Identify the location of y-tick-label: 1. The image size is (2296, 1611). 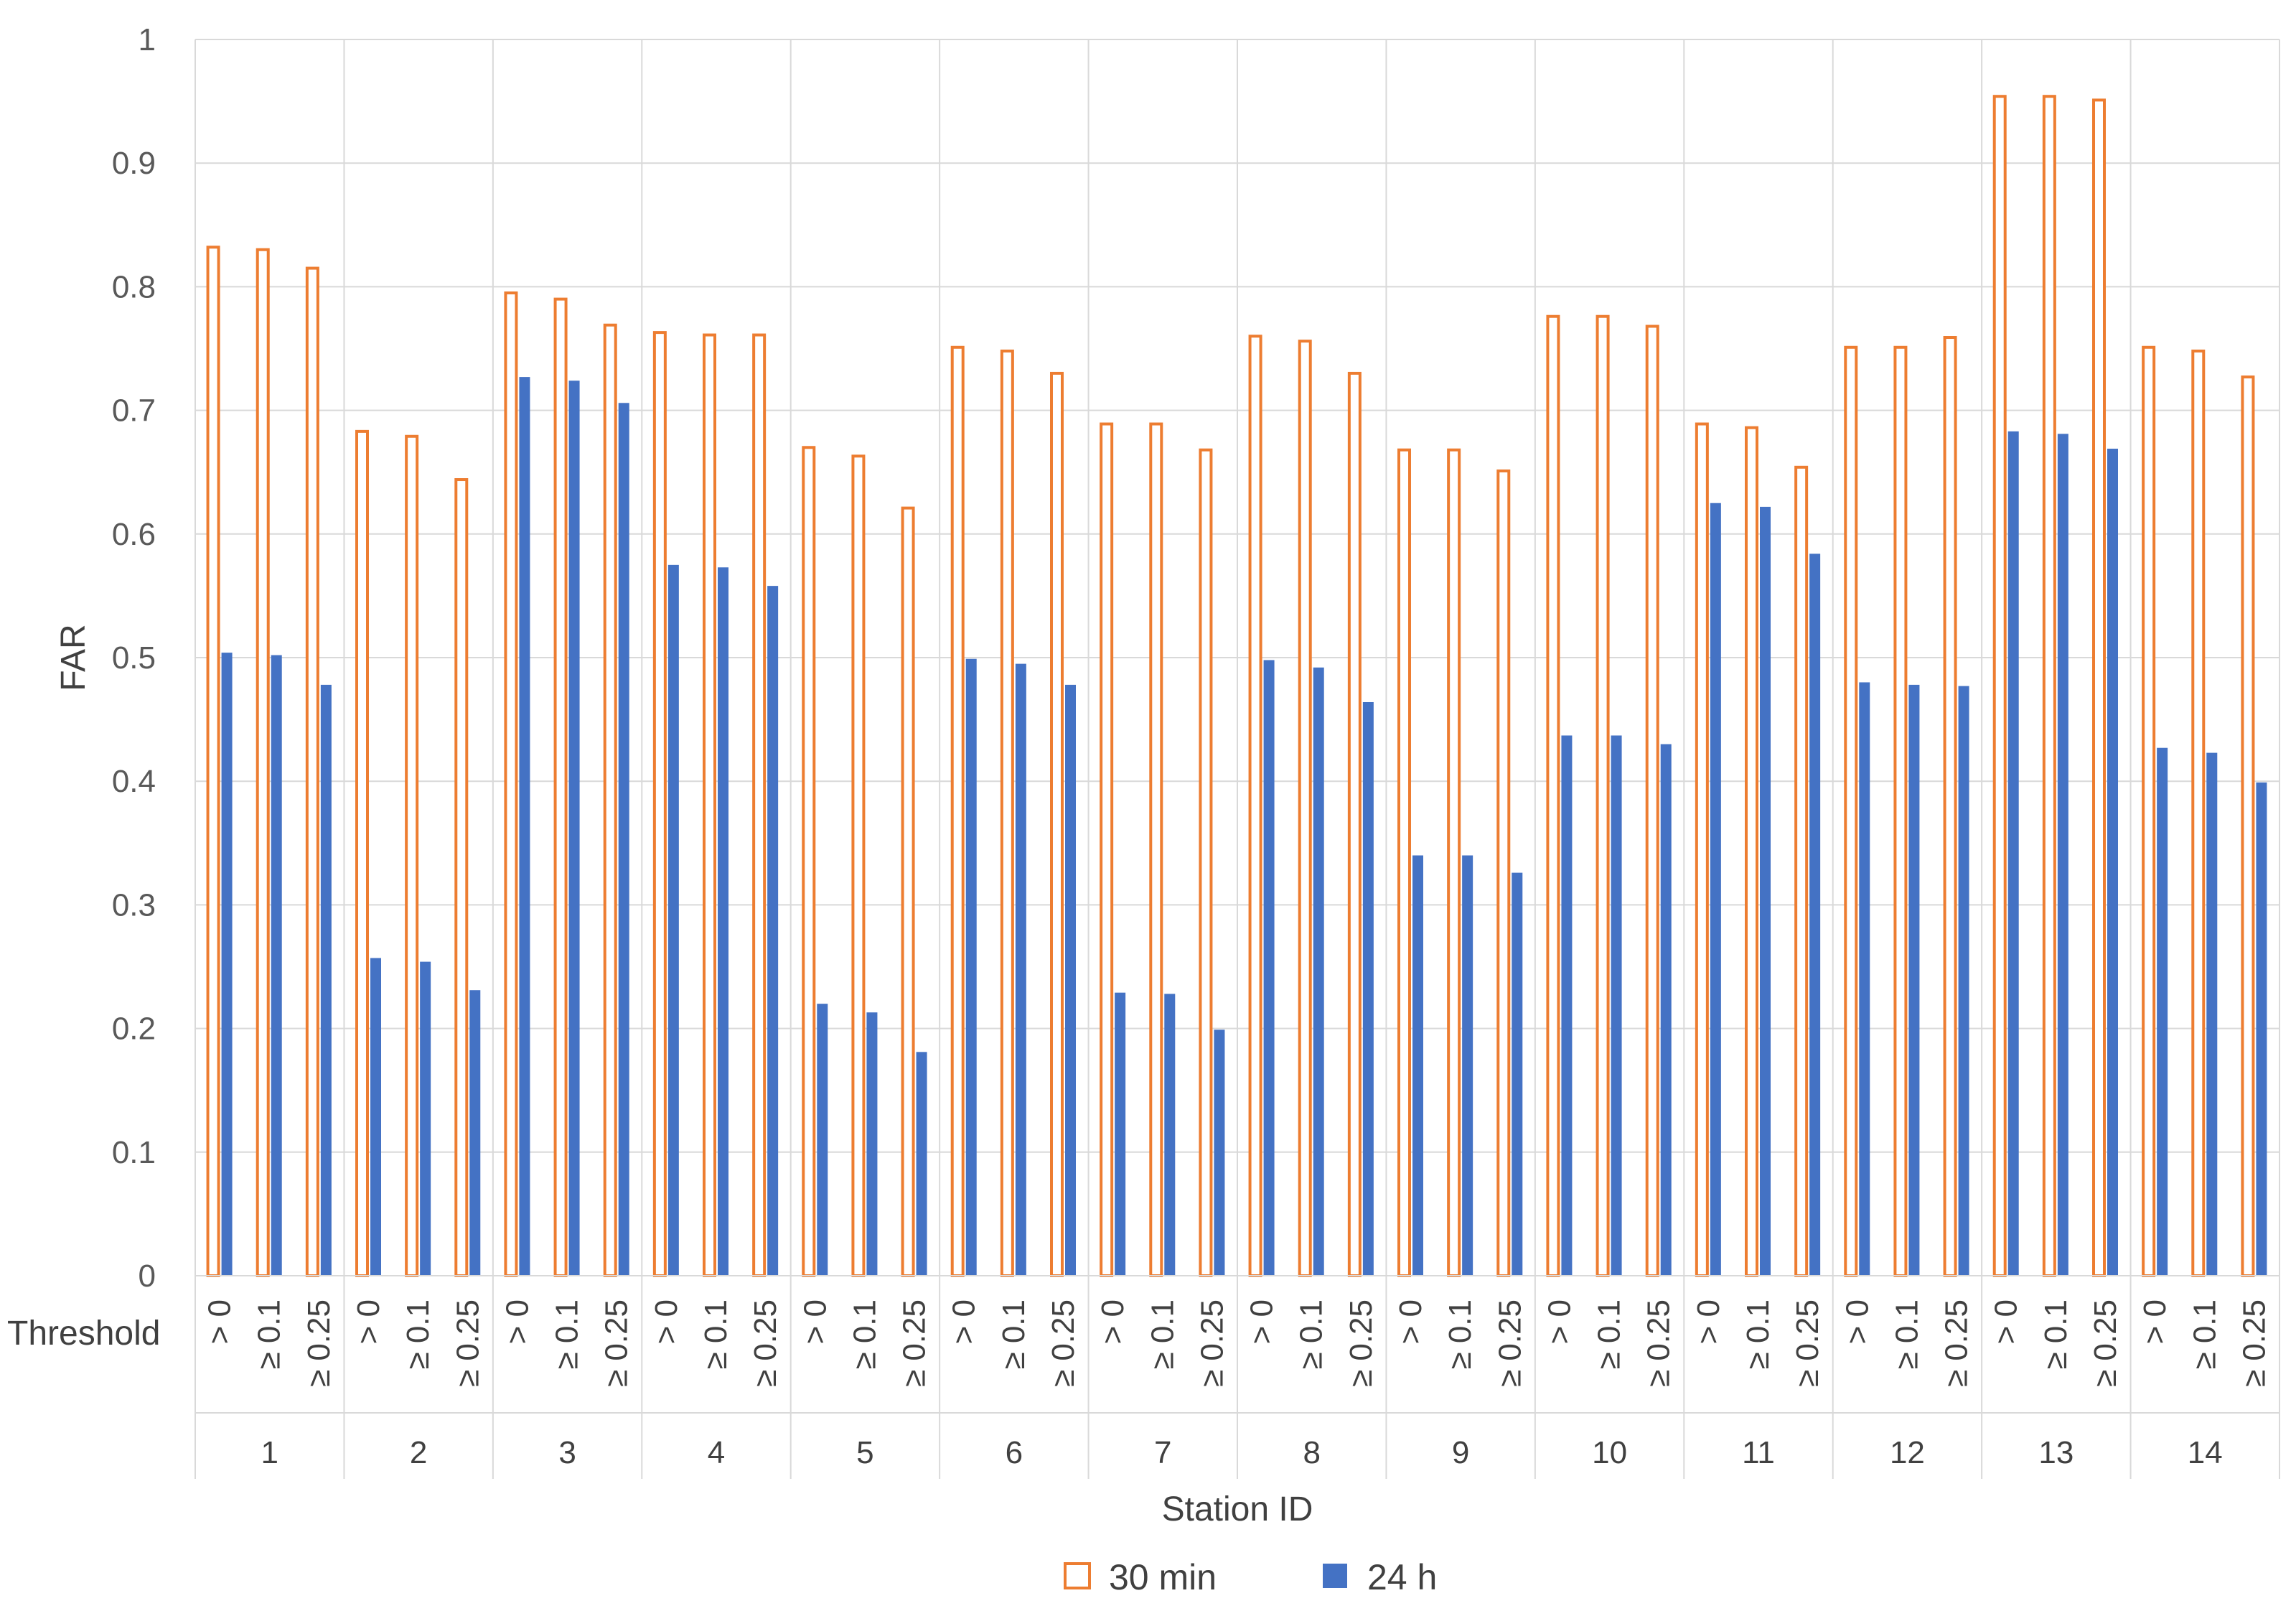
(147, 40).